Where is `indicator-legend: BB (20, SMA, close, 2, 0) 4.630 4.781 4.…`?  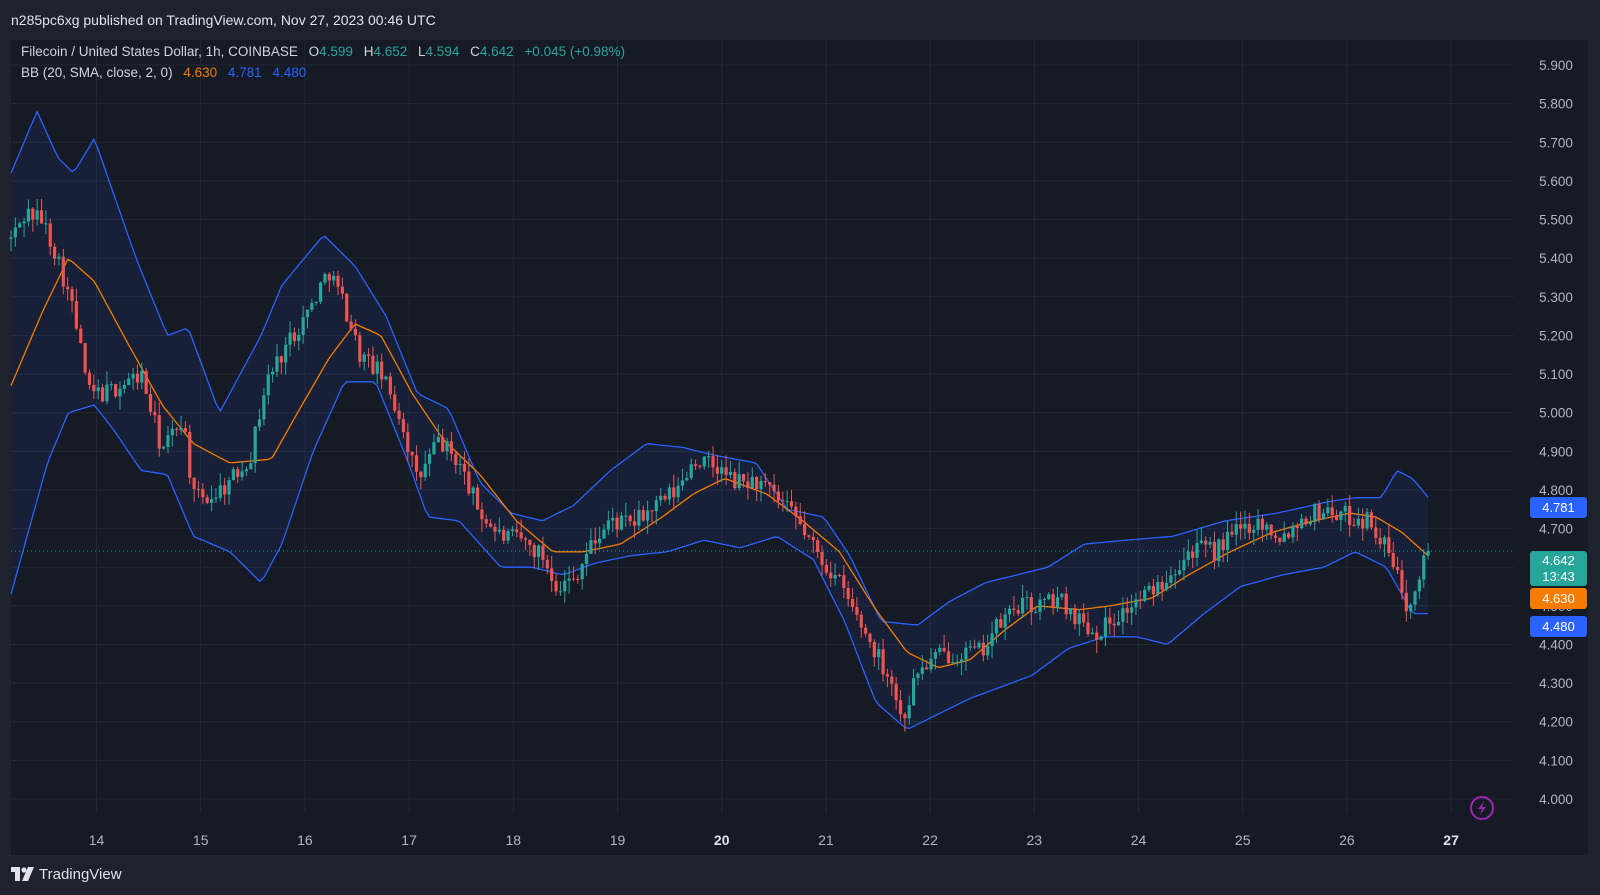
indicator-legend: BB (20, SMA, close, 2, 0) 4.630 4.781 4.… is located at coordinates (163, 72).